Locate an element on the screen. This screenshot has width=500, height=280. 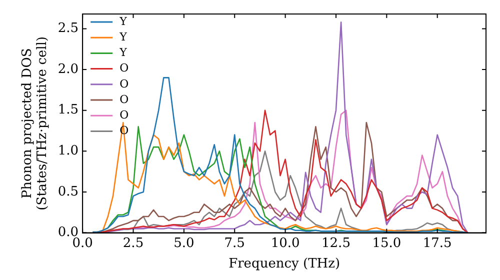
y-tick-label: 1.0 is located at coordinates (68, 151).